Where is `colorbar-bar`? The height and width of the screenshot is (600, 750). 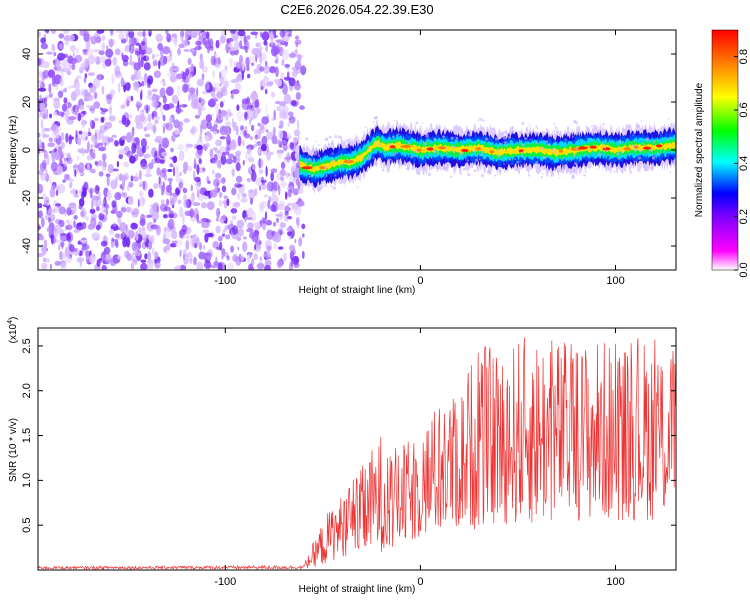
colorbar-bar is located at coordinates (725, 150).